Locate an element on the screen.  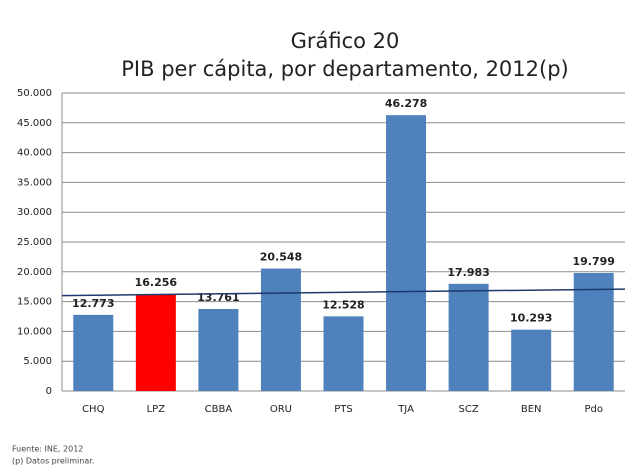
value-label: 10.293 is located at coordinates (531, 318).